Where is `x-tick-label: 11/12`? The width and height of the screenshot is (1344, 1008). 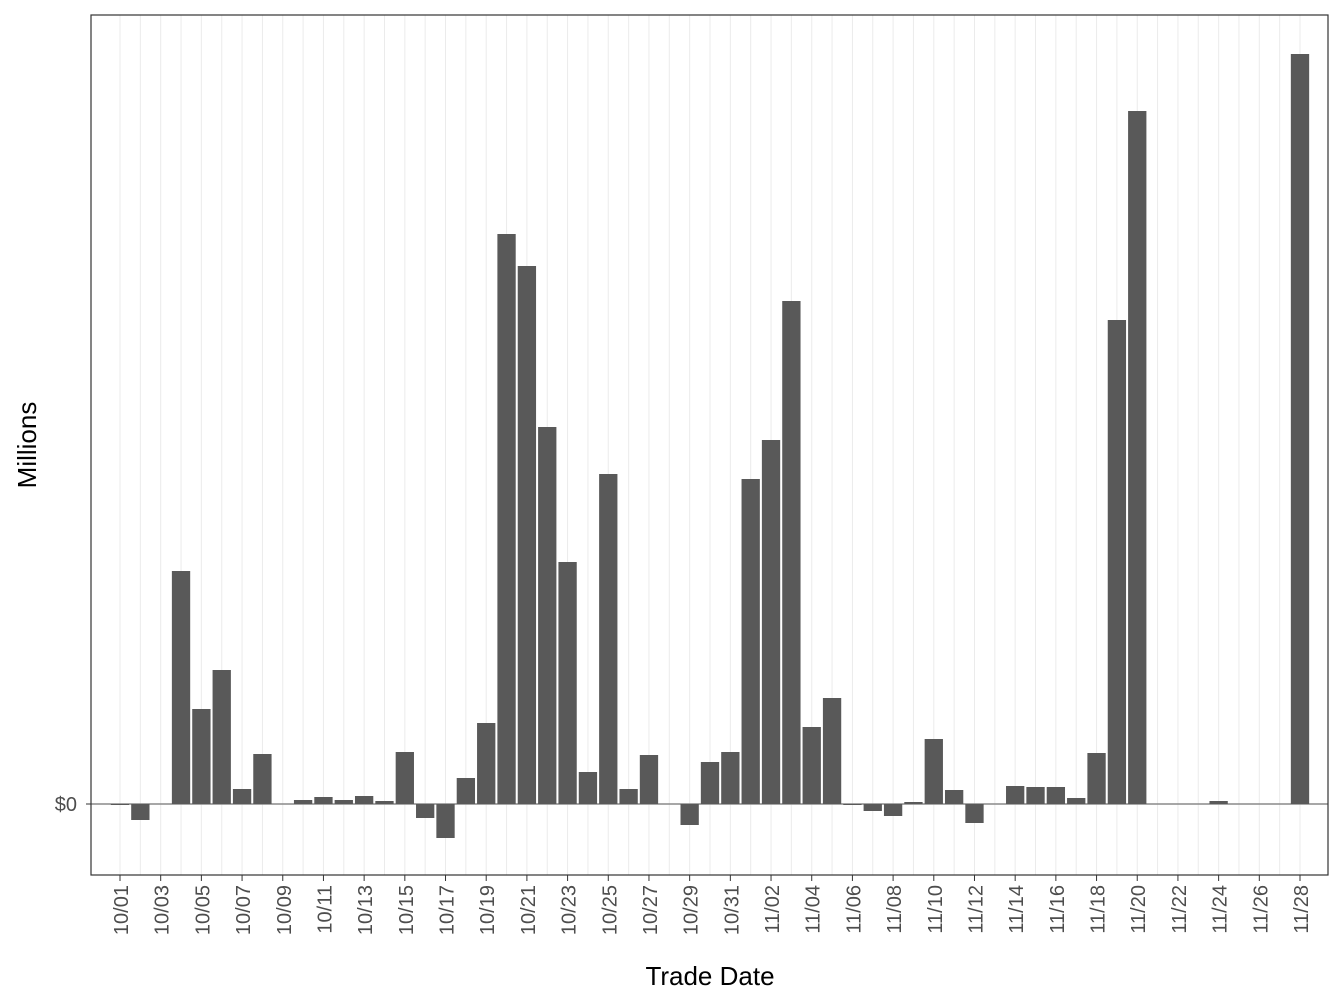 x-tick-label: 11/12 is located at coordinates (976, 909).